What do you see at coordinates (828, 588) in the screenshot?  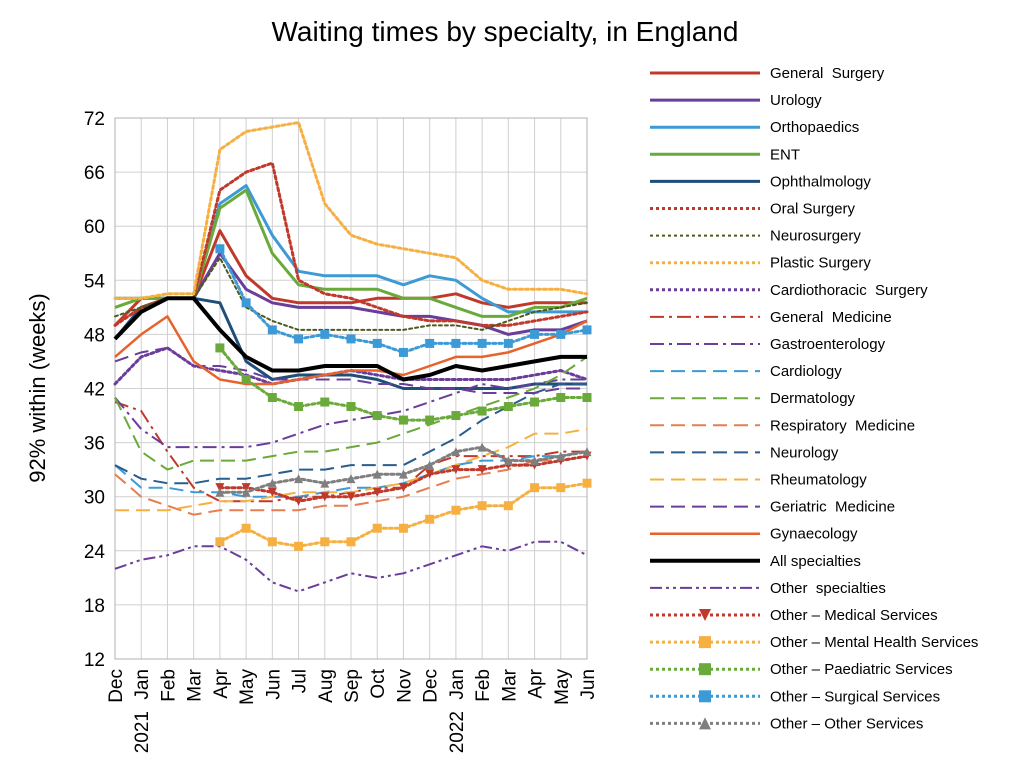 I see `legend-label: Other specialties` at bounding box center [828, 588].